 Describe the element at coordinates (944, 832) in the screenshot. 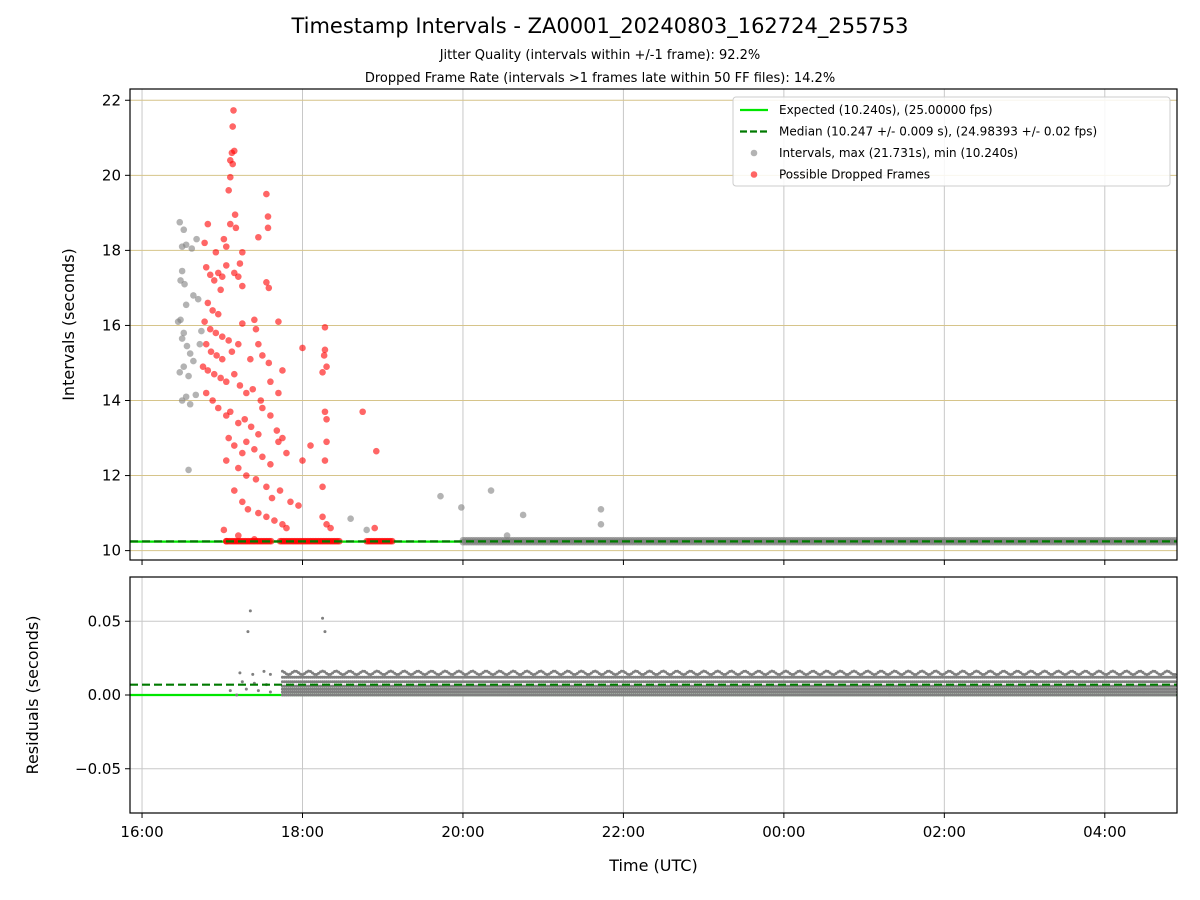

I see `x-tick-label: 02:00` at that location.